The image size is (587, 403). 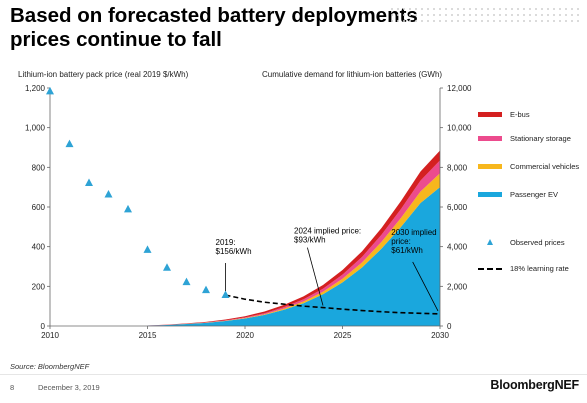 I want to click on left-tick-label: 200, so click(x=39, y=286).